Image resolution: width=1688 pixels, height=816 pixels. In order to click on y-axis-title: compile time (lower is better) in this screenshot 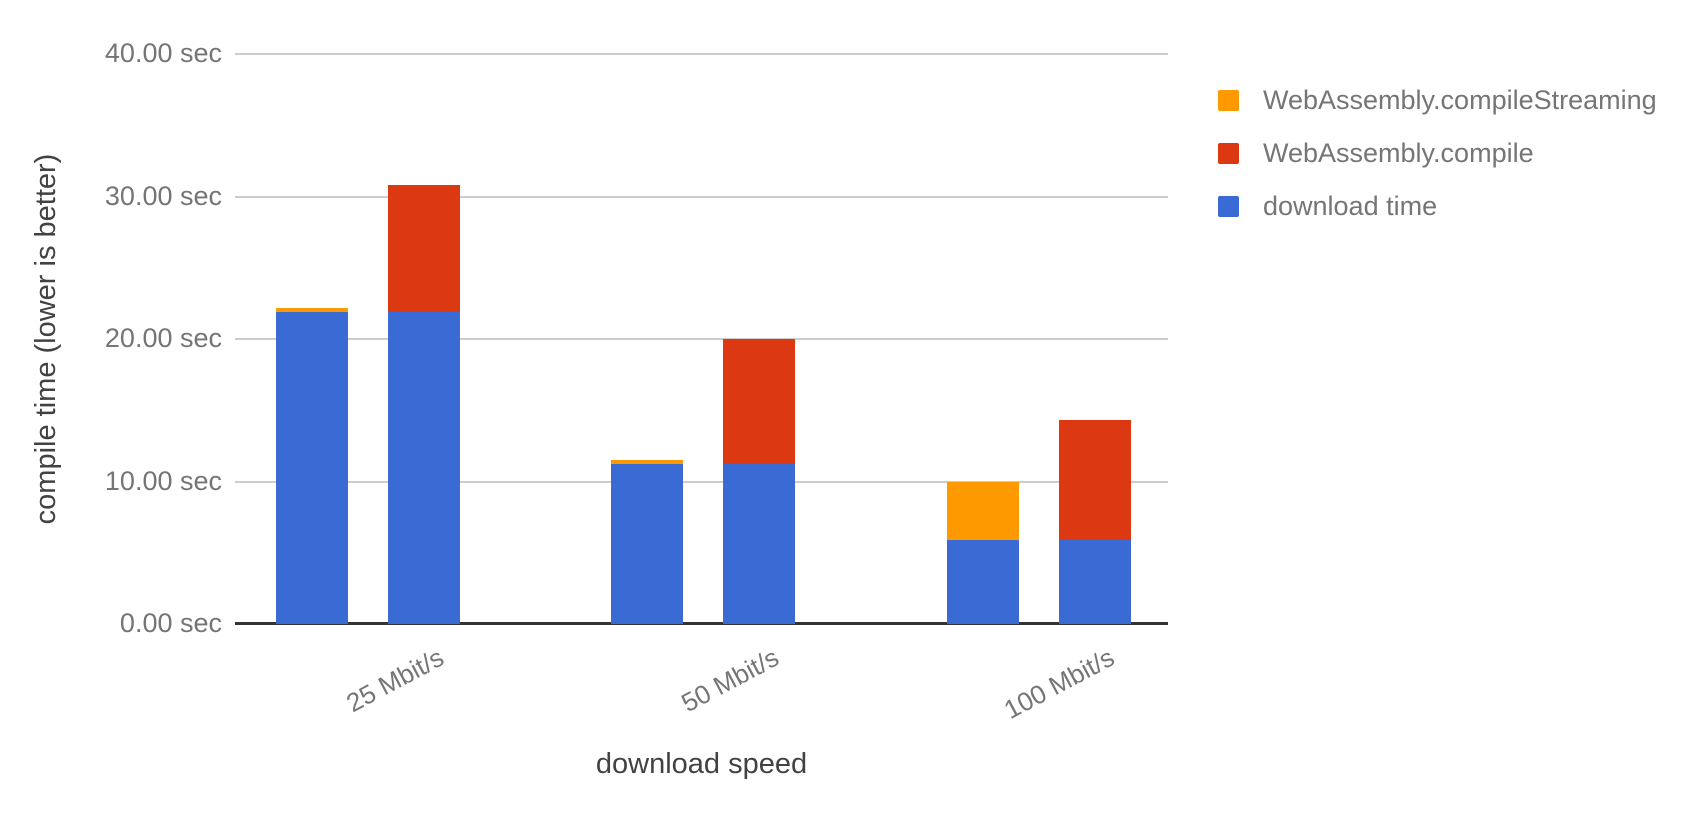, I will do `click(46, 339)`.